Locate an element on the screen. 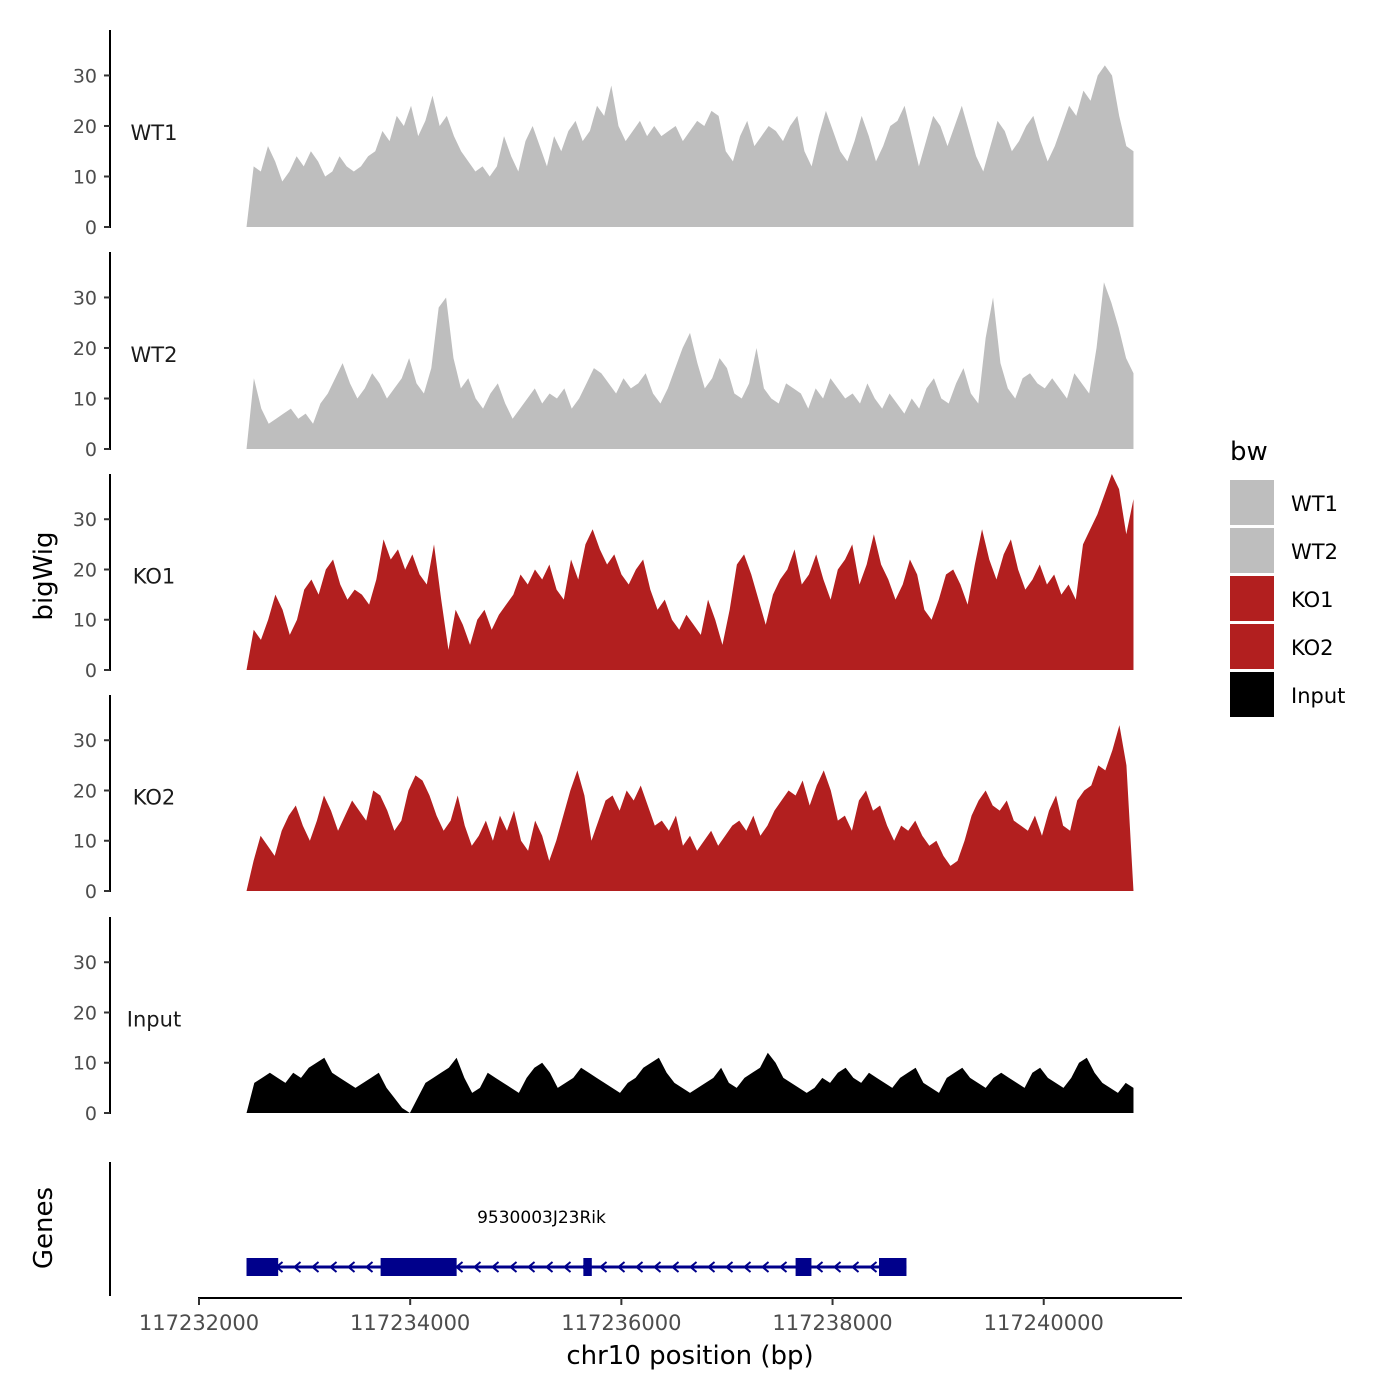 This screenshot has width=1400, height=1400. legend-swatch-ko1 is located at coordinates (1252, 598).